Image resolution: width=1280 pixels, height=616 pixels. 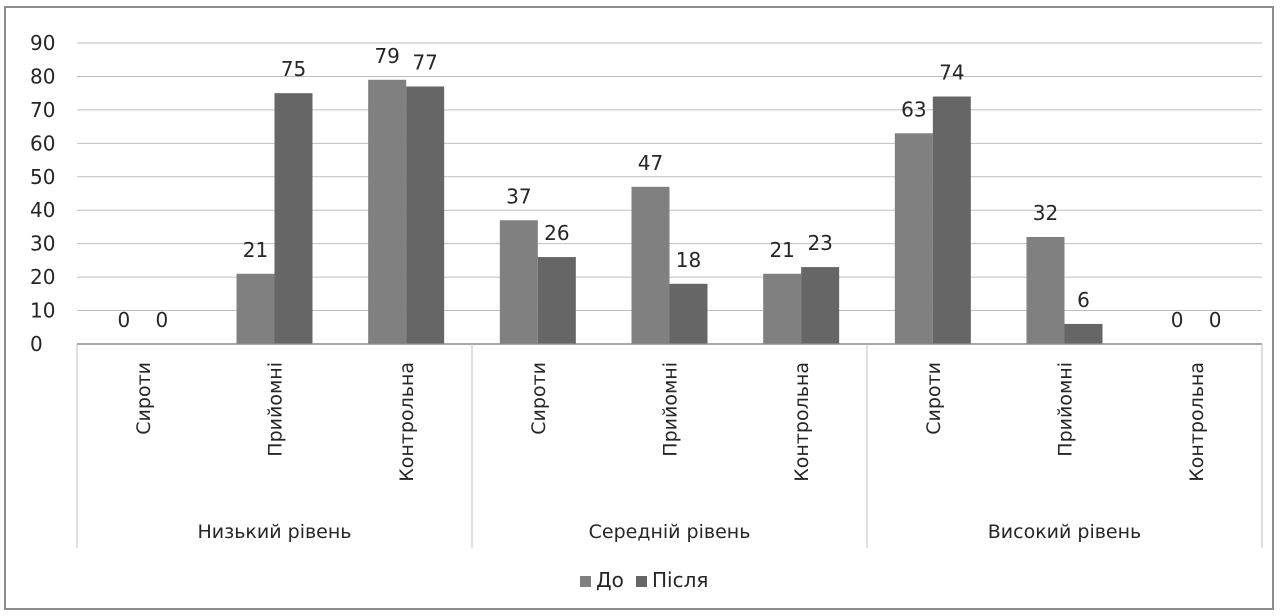 What do you see at coordinates (424, 62) in the screenshot?
I see `data-label: 77` at bounding box center [424, 62].